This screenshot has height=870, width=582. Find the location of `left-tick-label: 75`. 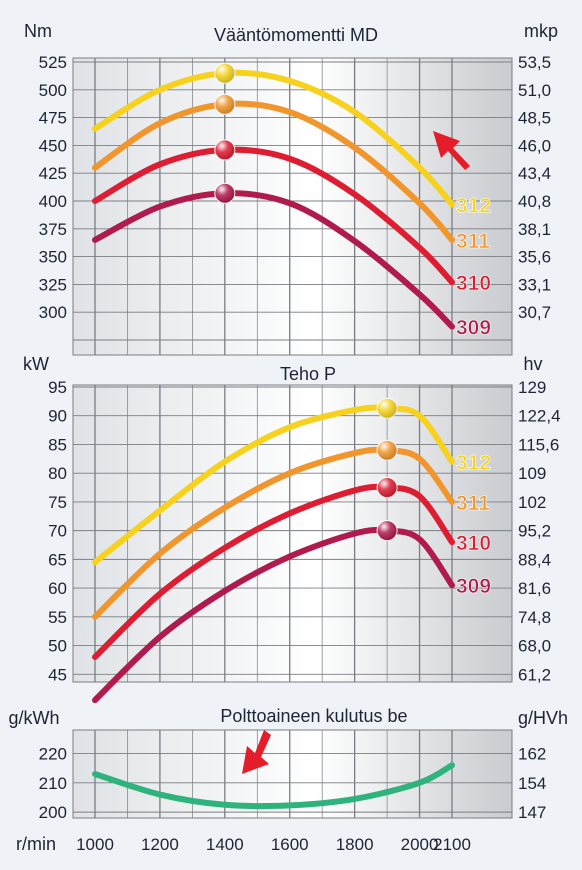

left-tick-label: 75 is located at coordinates (57, 502).